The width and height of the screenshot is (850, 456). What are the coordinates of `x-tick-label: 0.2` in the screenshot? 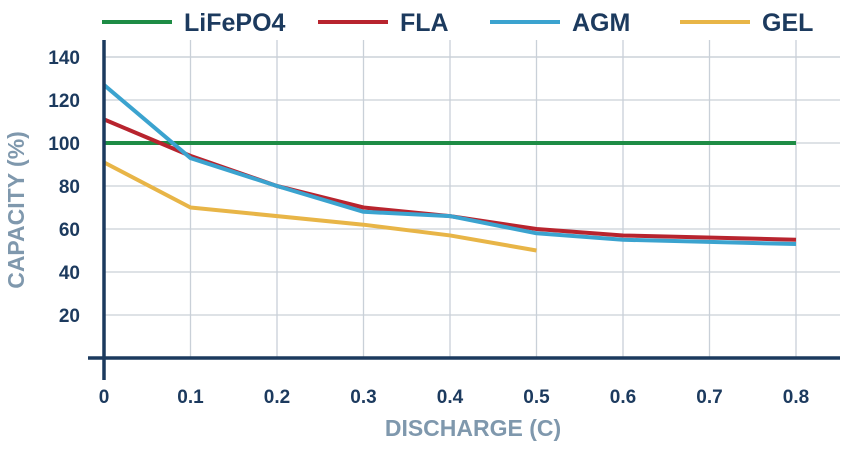 It's located at (277, 397).